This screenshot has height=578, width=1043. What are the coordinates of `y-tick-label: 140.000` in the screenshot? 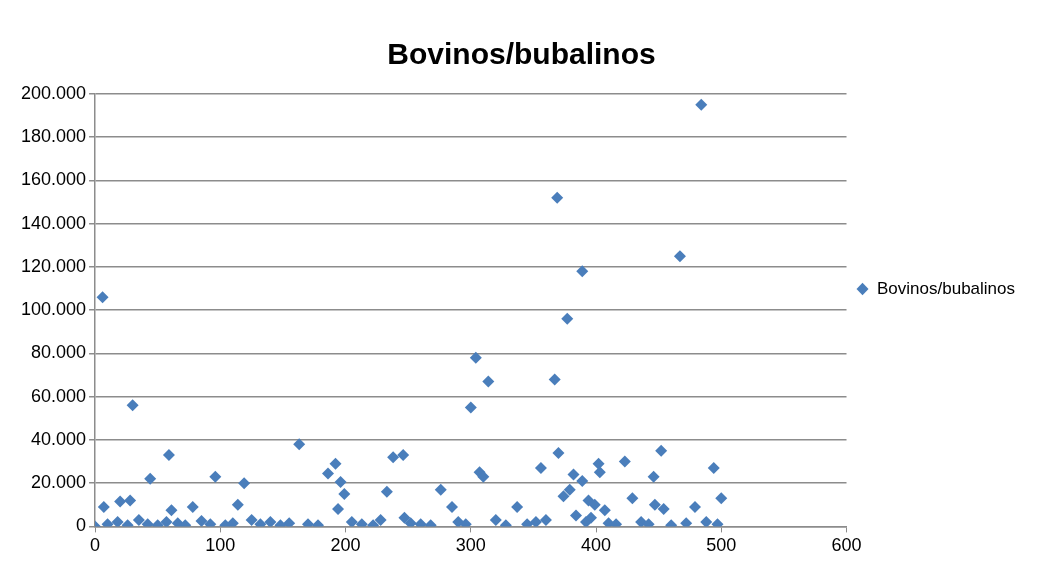 It's located at (53, 222).